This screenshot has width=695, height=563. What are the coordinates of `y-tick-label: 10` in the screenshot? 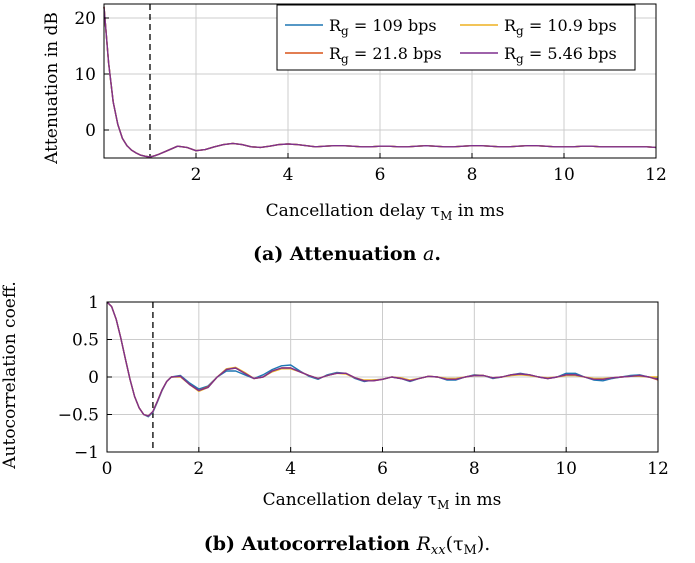 It's located at (85, 75).